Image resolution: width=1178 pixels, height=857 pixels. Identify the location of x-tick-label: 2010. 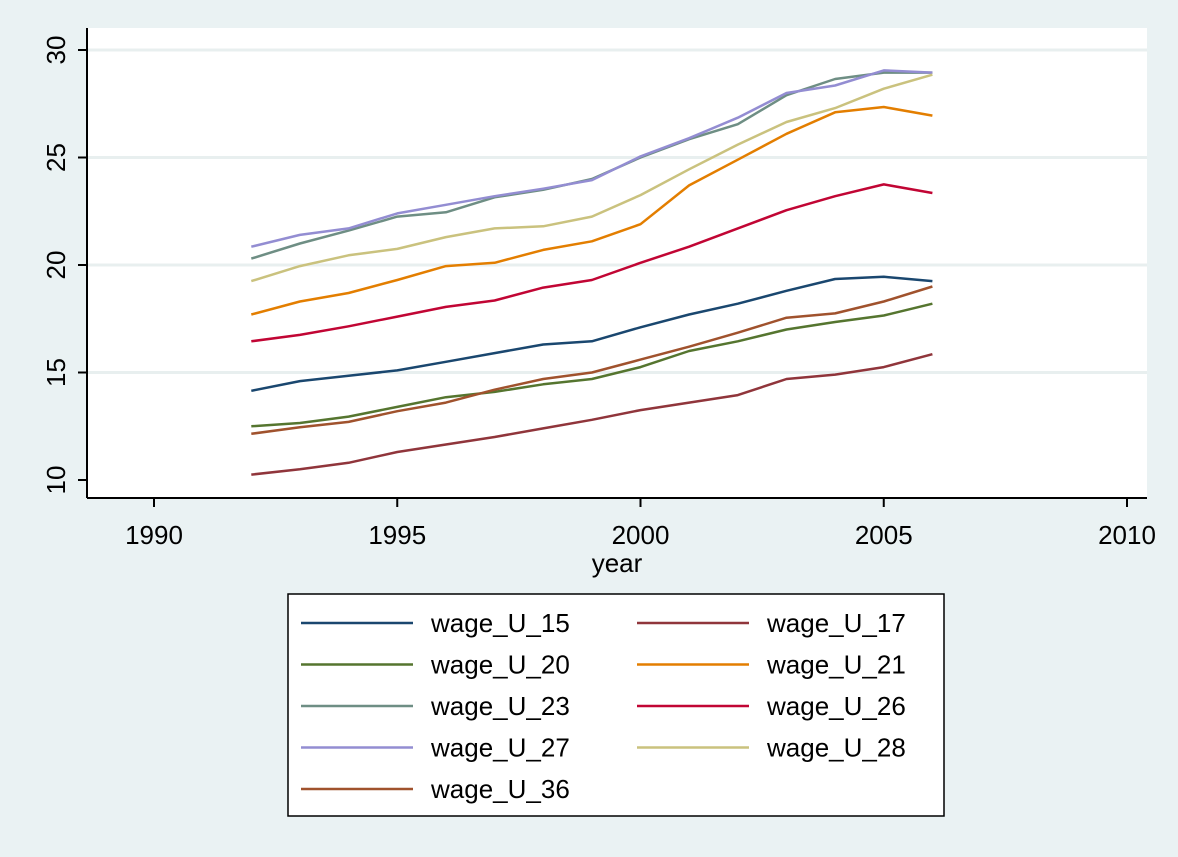
(1127, 535).